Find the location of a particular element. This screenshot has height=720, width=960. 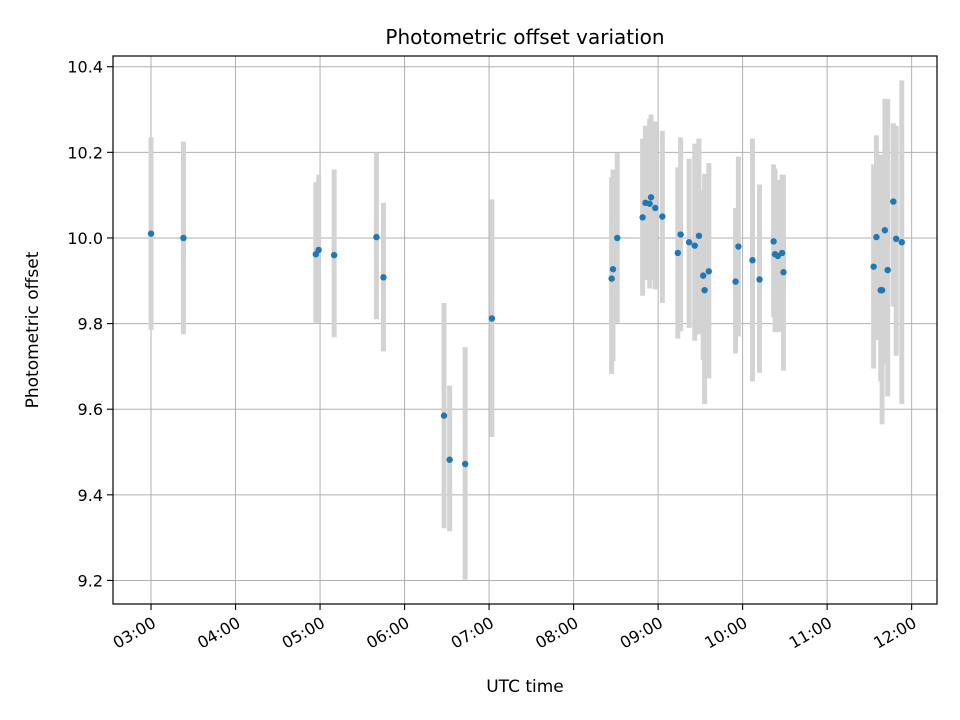

x-axis-label: UTC time is located at coordinates (525, 687).